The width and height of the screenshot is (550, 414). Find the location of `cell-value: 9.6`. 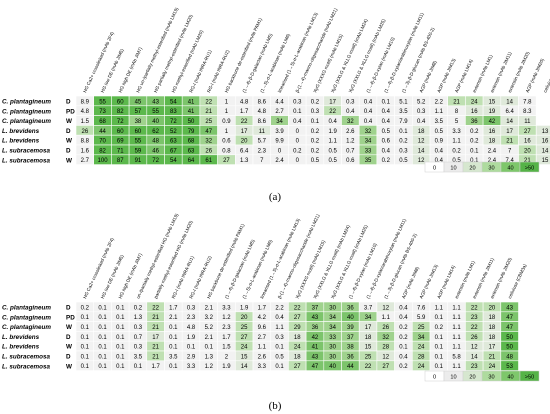

cell-value: 9.6 is located at coordinates (262, 328).